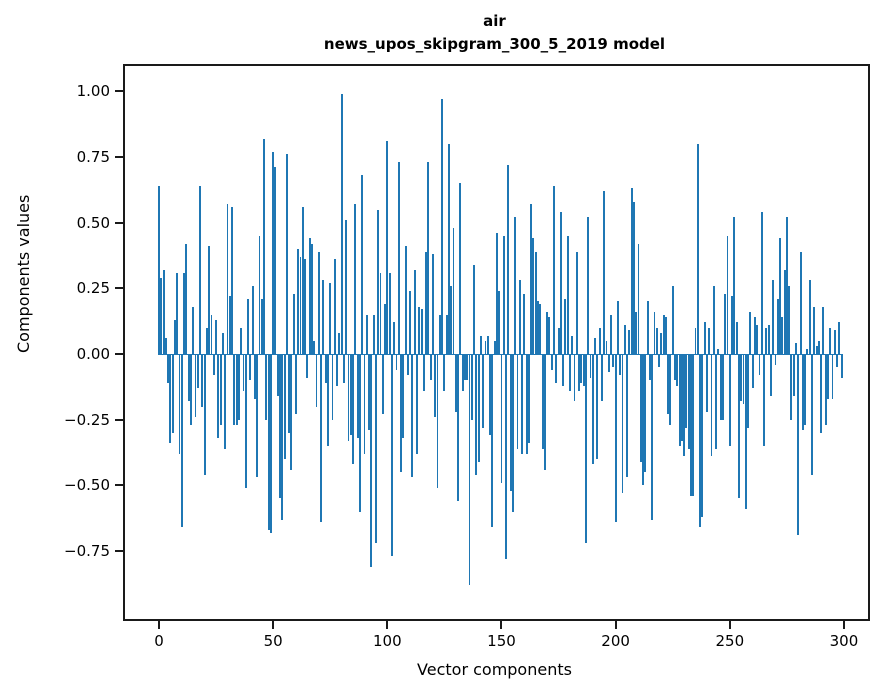 This screenshot has height=696, width=880. What do you see at coordinates (93, 288) in the screenshot?
I see `y-tick-label: 0.25` at bounding box center [93, 288].